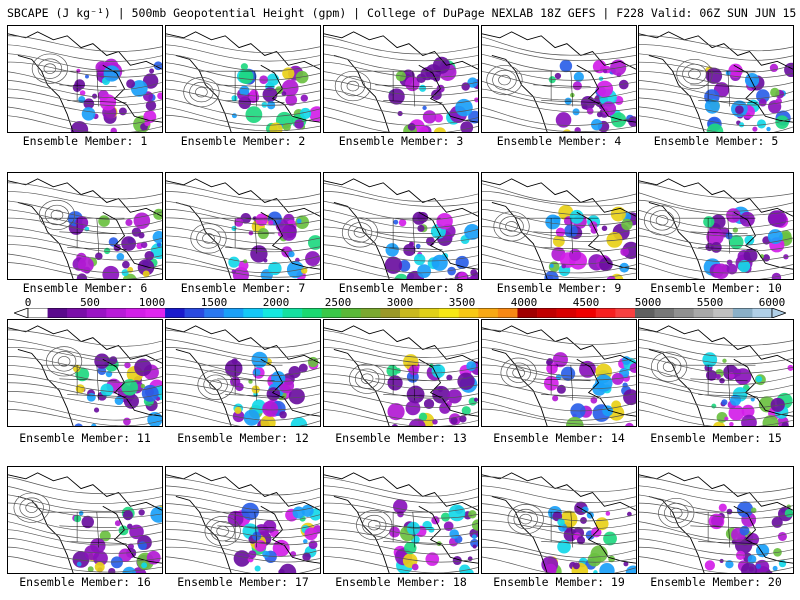 The height and width of the screenshot is (600, 800). I want to click on colorbar-tick-label: 1000, so click(152, 302).